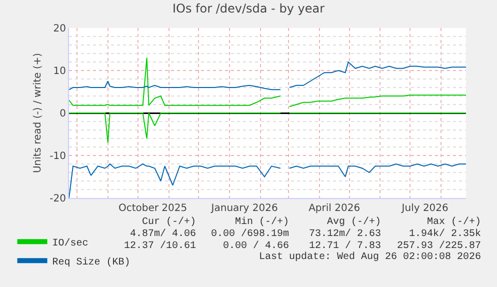 This screenshot has height=287, width=497. What do you see at coordinates (70, 244) in the screenshot?
I see `legend-label: IO/sec` at bounding box center [70, 244].